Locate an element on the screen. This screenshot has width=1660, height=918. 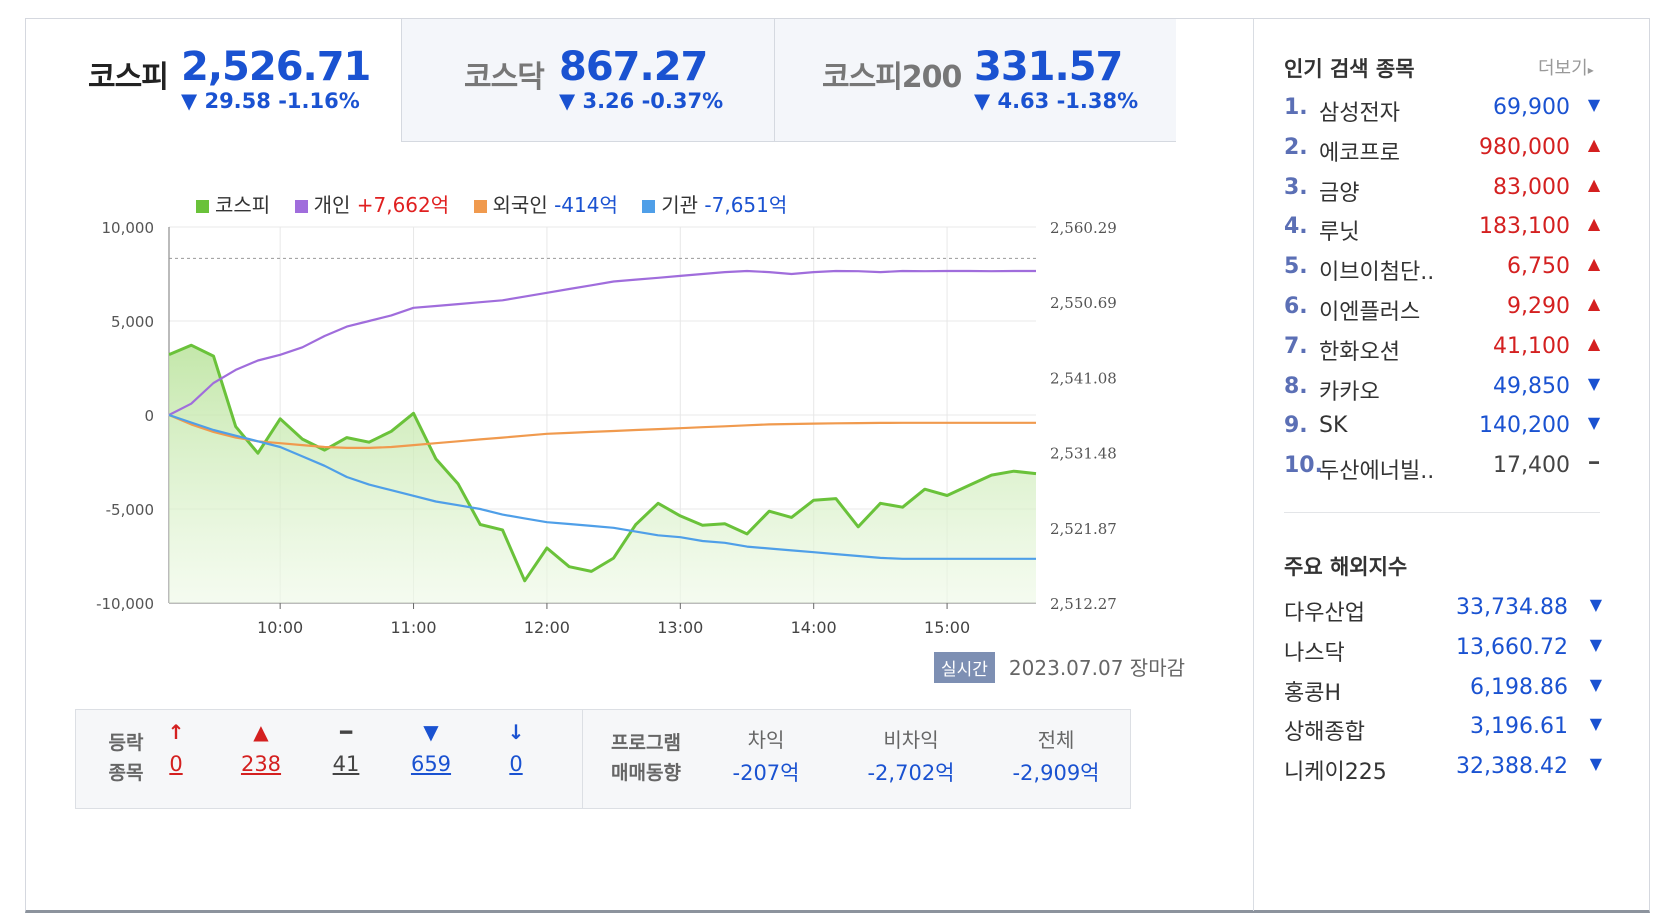
chart-legend: 코스피 개인 +7,662억 외국인 -414억 기관 -7,651억 is located at coordinates (500, 203).